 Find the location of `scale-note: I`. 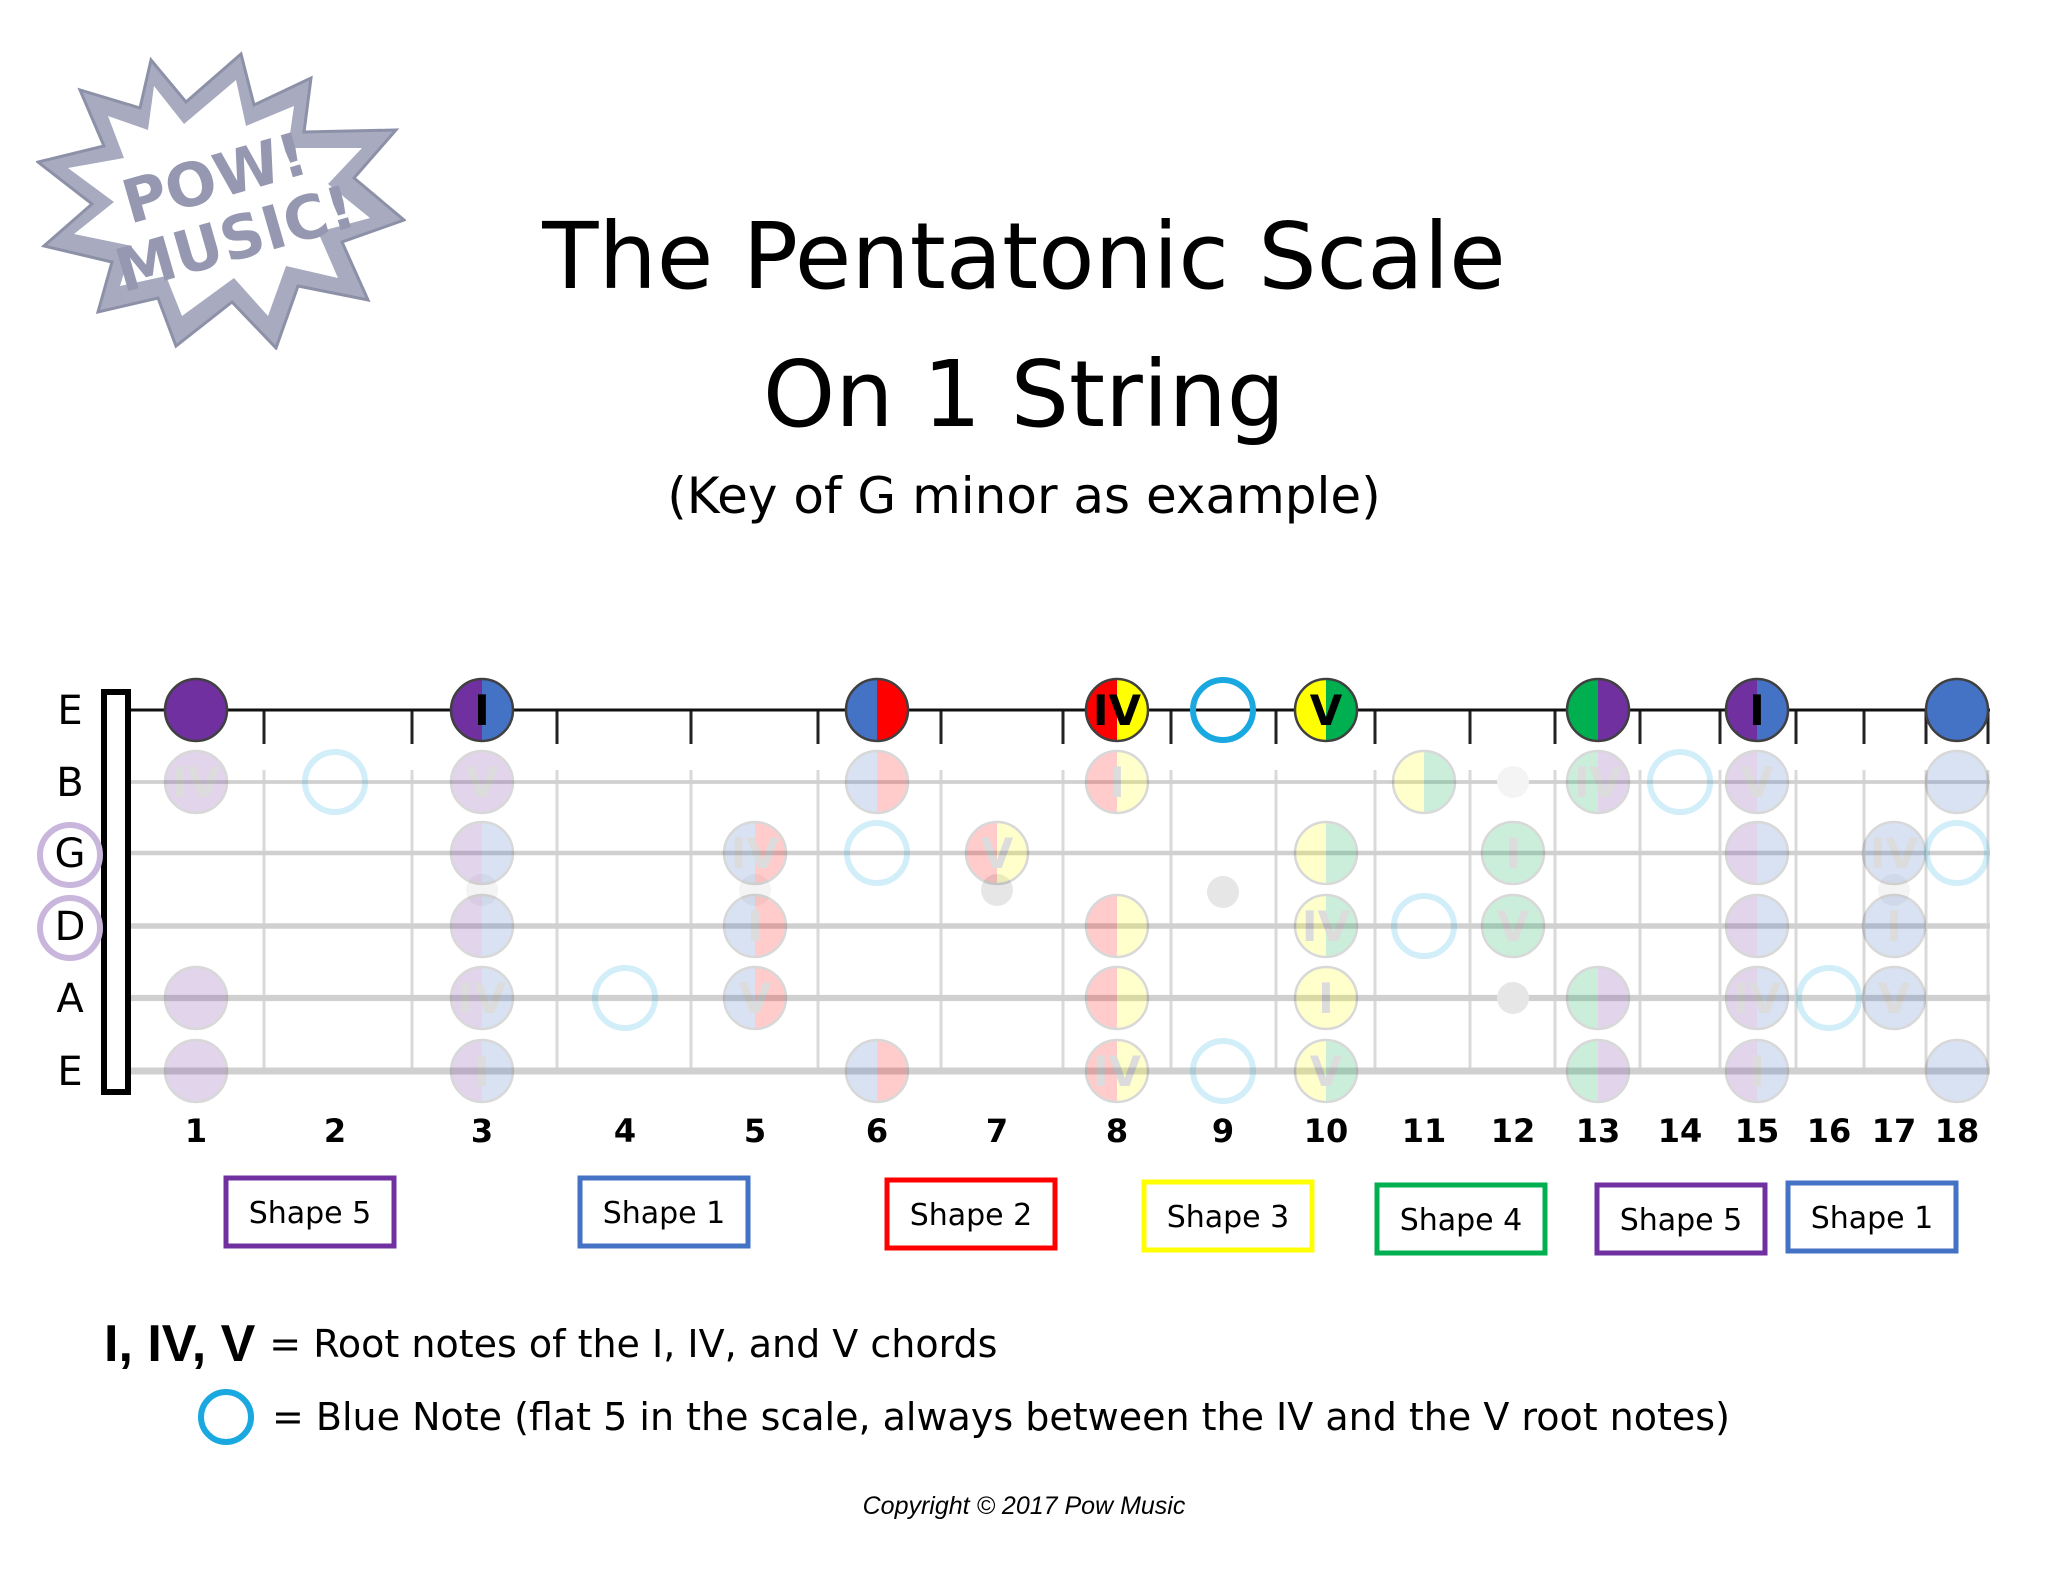

scale-note: I is located at coordinates (482, 1071).